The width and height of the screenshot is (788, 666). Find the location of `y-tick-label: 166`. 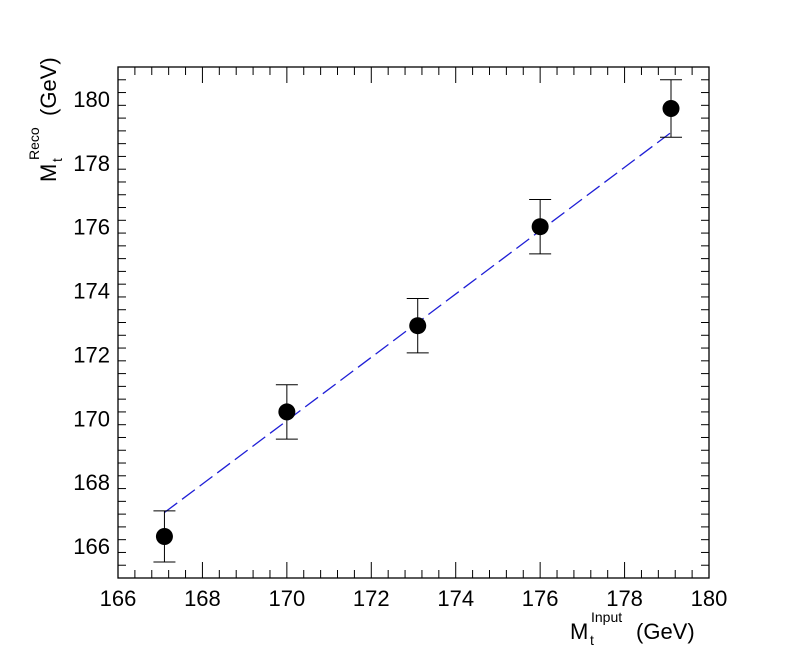

y-tick-label: 166 is located at coordinates (91, 546).